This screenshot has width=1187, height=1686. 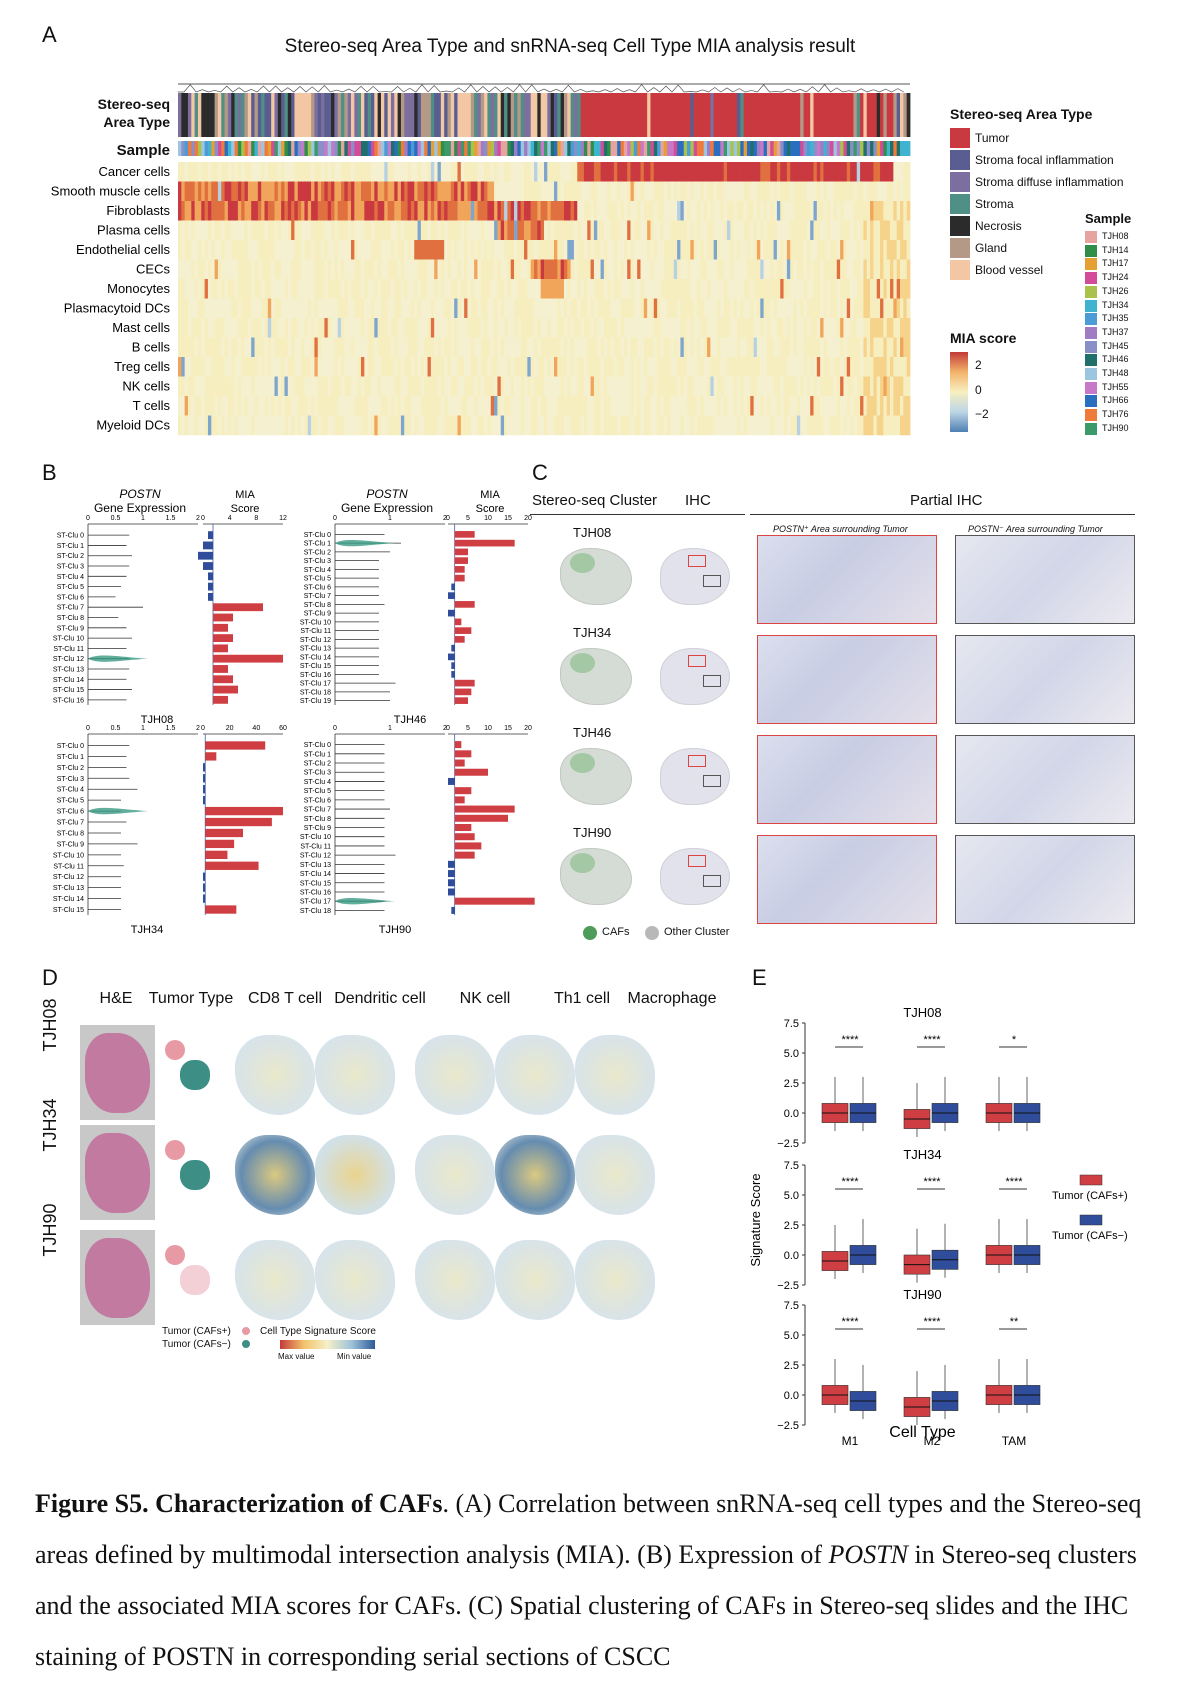 What do you see at coordinates (327, 1344) in the screenshot?
I see `signature-score-colorbar` at bounding box center [327, 1344].